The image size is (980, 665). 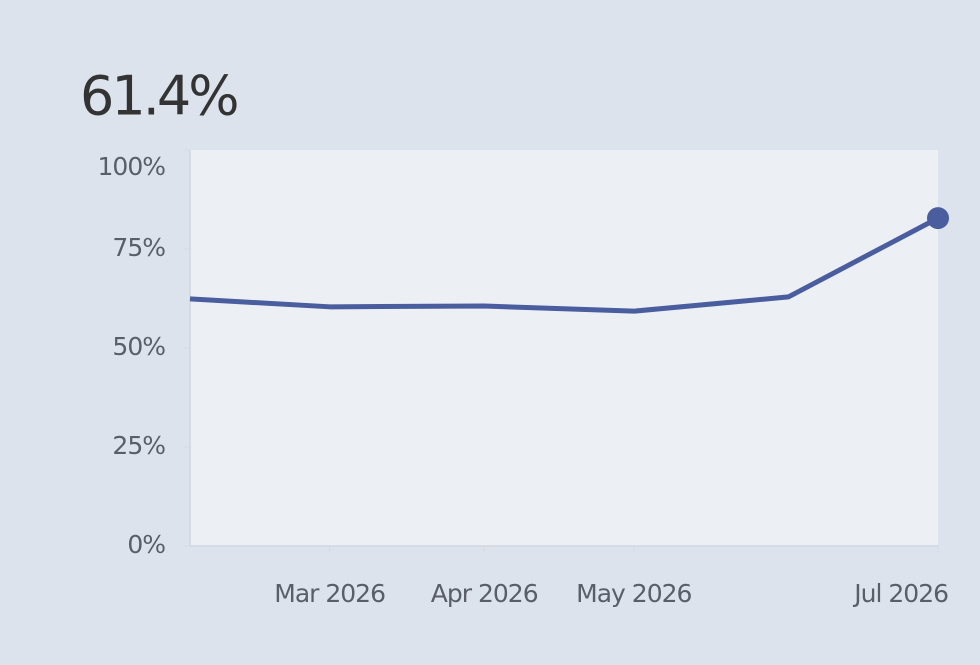 What do you see at coordinates (484, 593) in the screenshot?
I see `x-tick-label: Apr 2026` at bounding box center [484, 593].